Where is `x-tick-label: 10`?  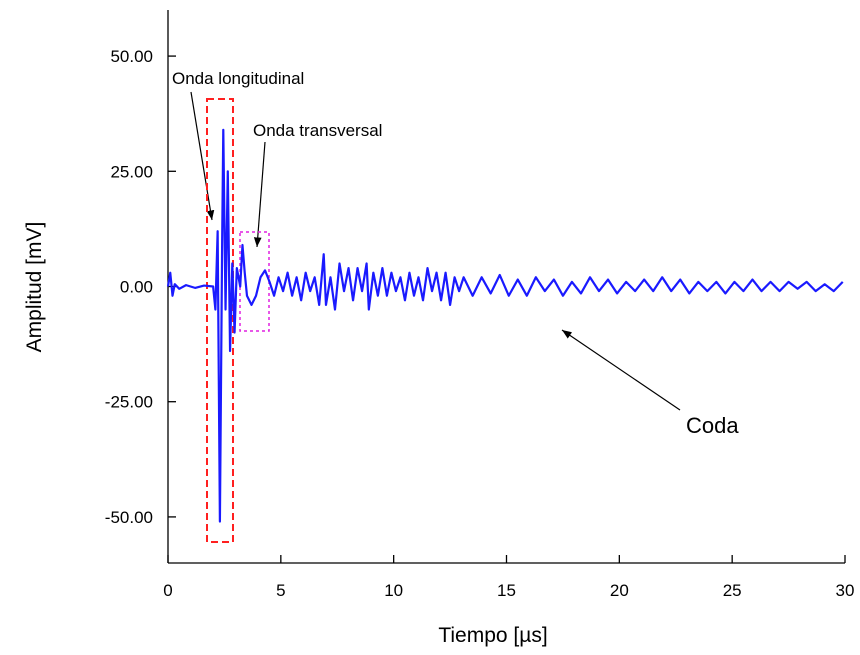 x-tick-label: 10 is located at coordinates (393, 590).